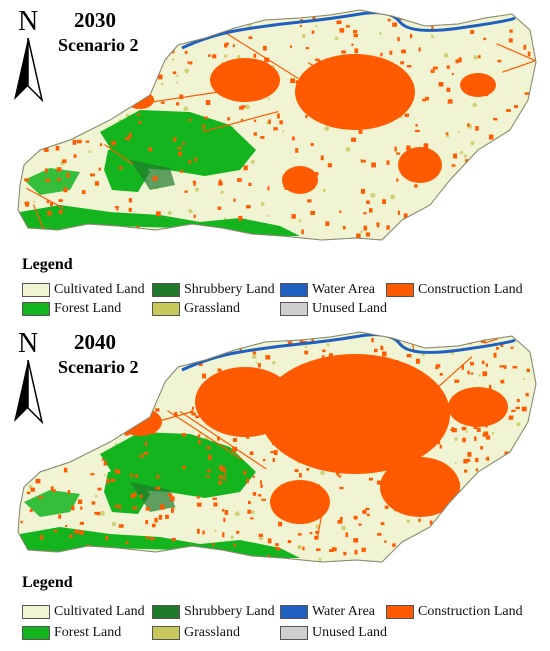  What do you see at coordinates (355, 414) in the screenshot?
I see `construction-land-core` at bounding box center [355, 414].